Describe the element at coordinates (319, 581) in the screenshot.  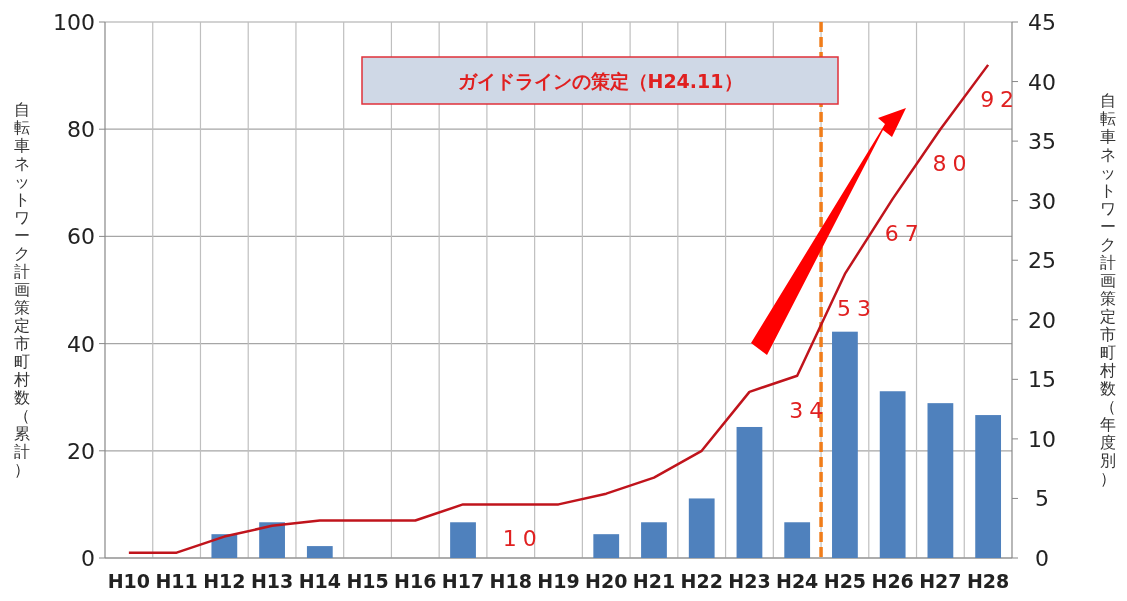
I see `x-tick-label: H14` at that location.